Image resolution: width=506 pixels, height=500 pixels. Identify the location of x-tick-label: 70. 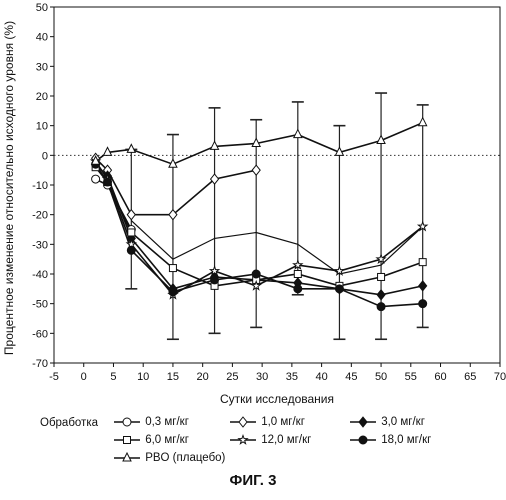
(500, 377).